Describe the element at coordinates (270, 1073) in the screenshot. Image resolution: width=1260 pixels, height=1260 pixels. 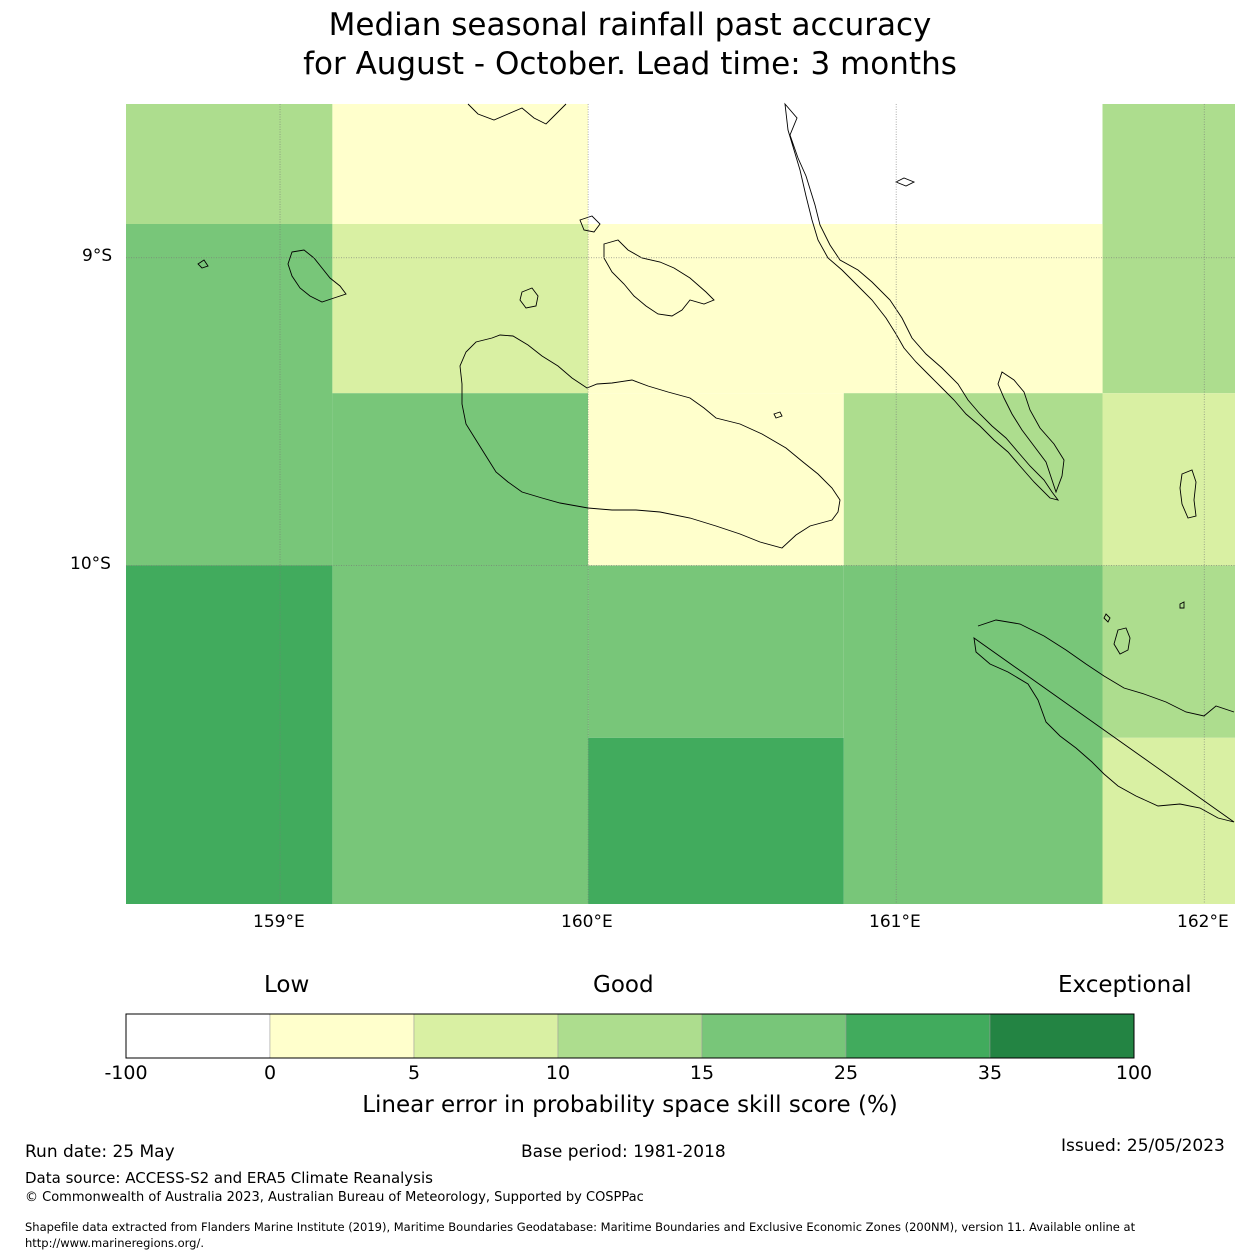
I see `colorbar-tick: 0` at that location.